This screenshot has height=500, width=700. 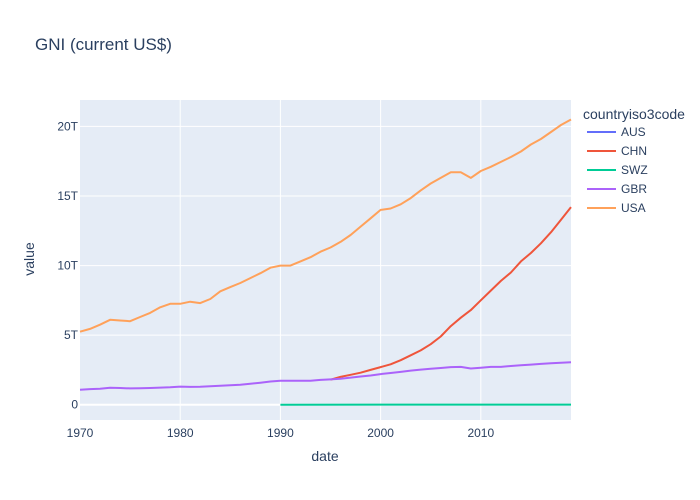 I want to click on y-axis-title: value, so click(x=29, y=259).